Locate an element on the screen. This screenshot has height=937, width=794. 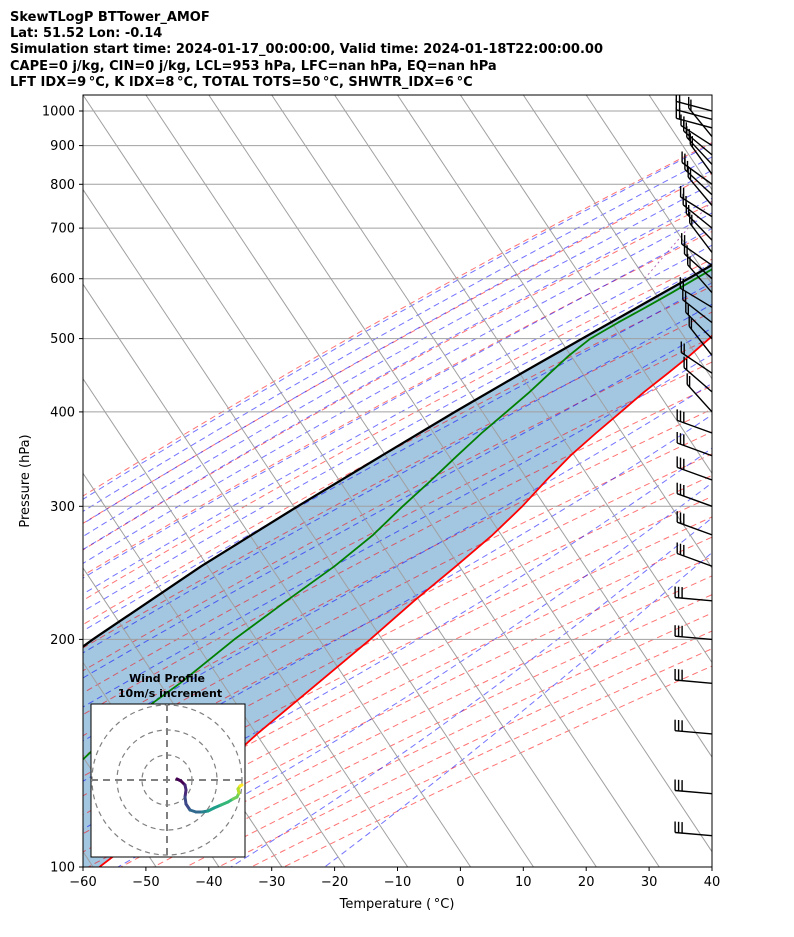
y-tick-label: 600 is located at coordinates (62, 279).